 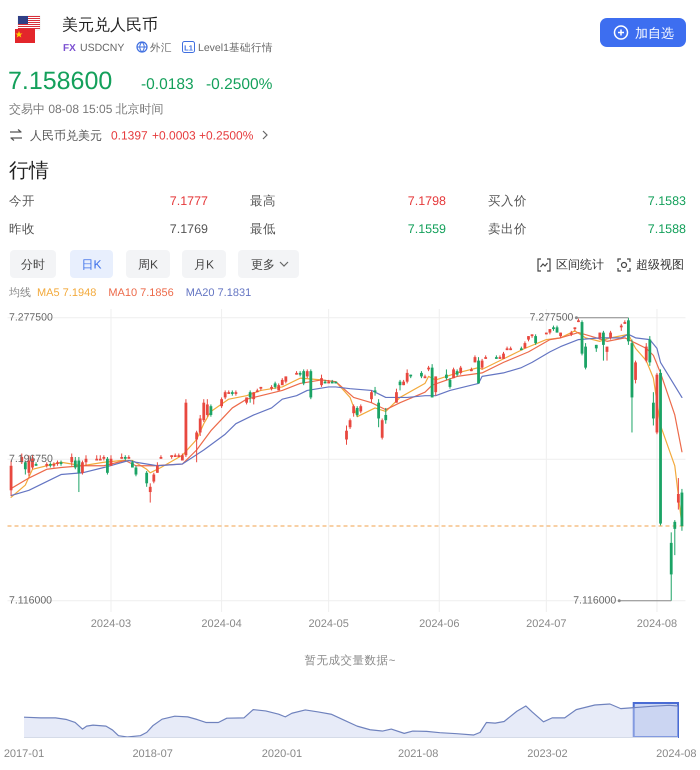 I want to click on text: 暂无成交量数据~, so click(x=350, y=660).